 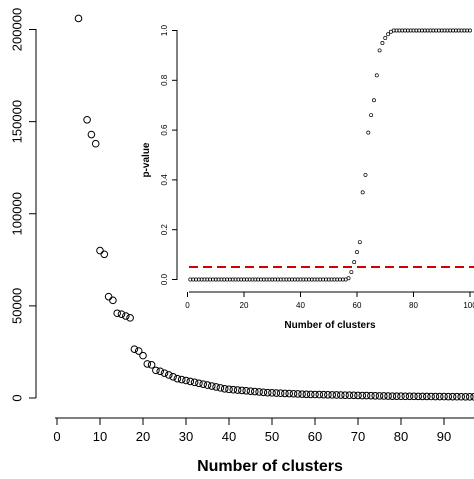 What do you see at coordinates (16, 397) in the screenshot?
I see `main-y-tick-label: 0` at bounding box center [16, 397].